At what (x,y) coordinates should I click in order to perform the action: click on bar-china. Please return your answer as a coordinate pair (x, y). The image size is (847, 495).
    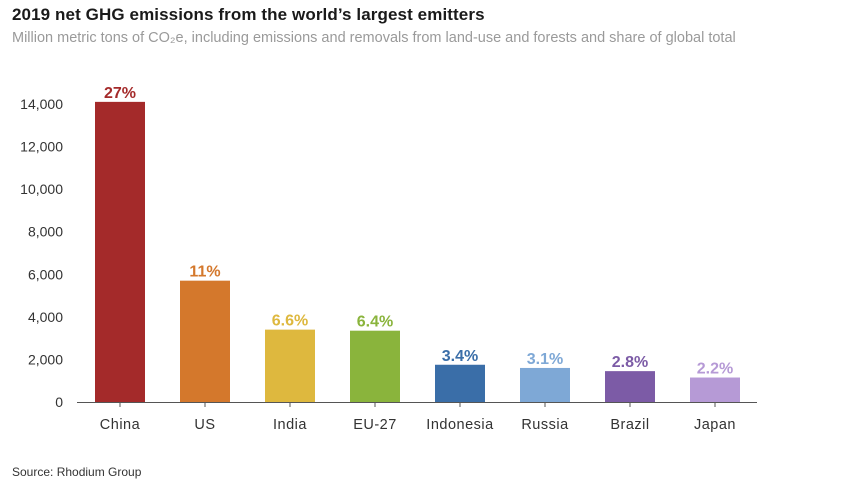
    Looking at the image, I should click on (120, 251).